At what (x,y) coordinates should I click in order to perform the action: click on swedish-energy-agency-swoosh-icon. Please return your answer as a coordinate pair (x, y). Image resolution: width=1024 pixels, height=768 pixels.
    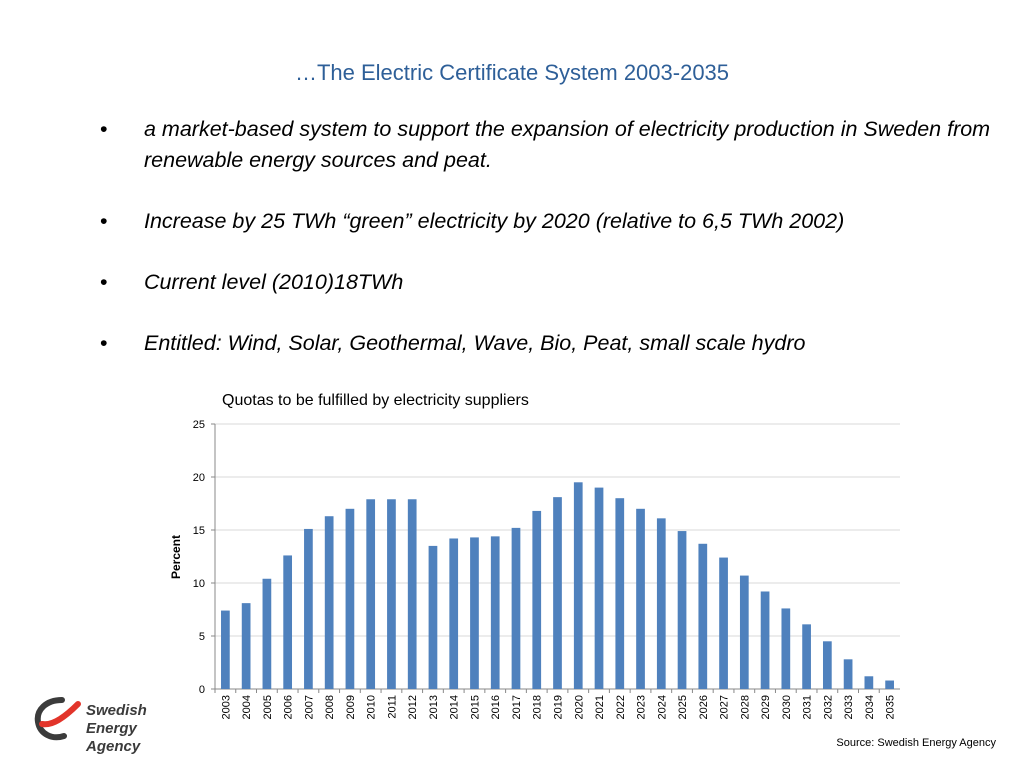
    Looking at the image, I should click on (57, 719).